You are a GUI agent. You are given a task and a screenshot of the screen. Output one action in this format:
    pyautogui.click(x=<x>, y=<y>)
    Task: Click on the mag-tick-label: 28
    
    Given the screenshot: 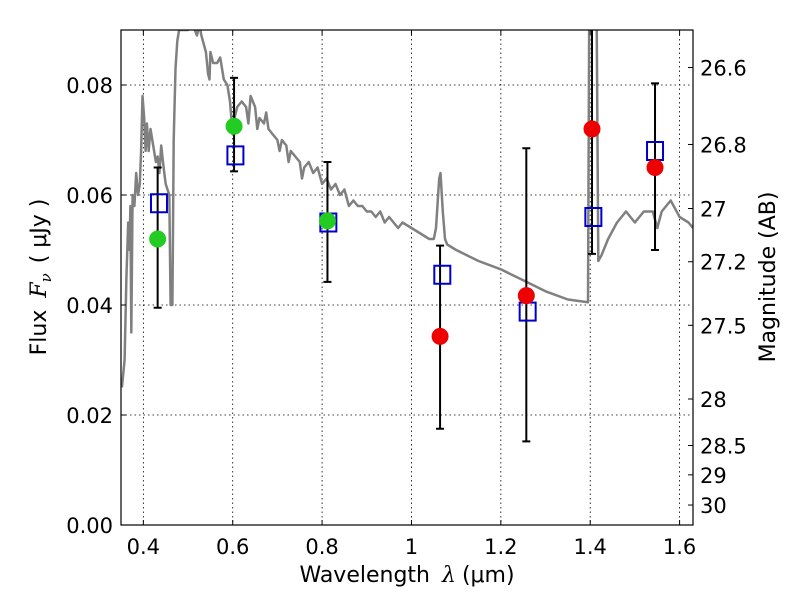 What is the action you would take?
    pyautogui.click(x=713, y=400)
    